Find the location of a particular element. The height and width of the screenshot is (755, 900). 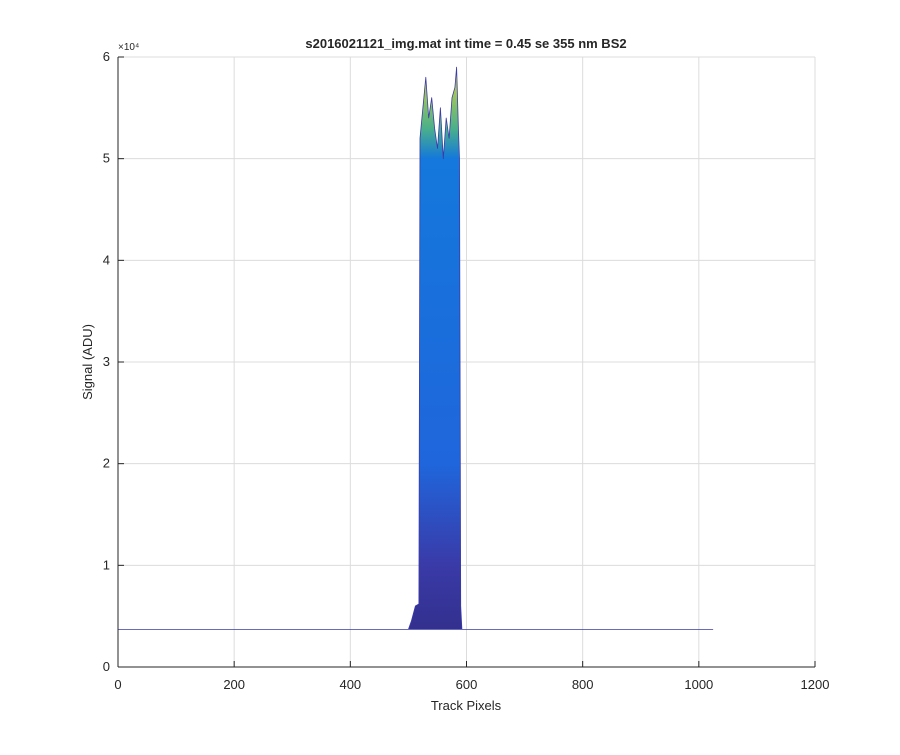

x-tick-label: 0 is located at coordinates (117, 684).